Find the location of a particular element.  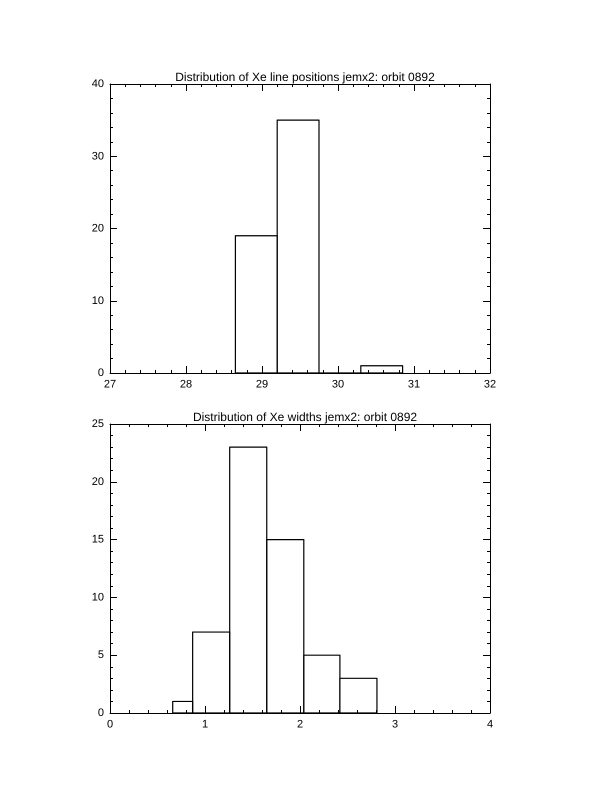

x-tick-label: 0 is located at coordinates (110, 724).